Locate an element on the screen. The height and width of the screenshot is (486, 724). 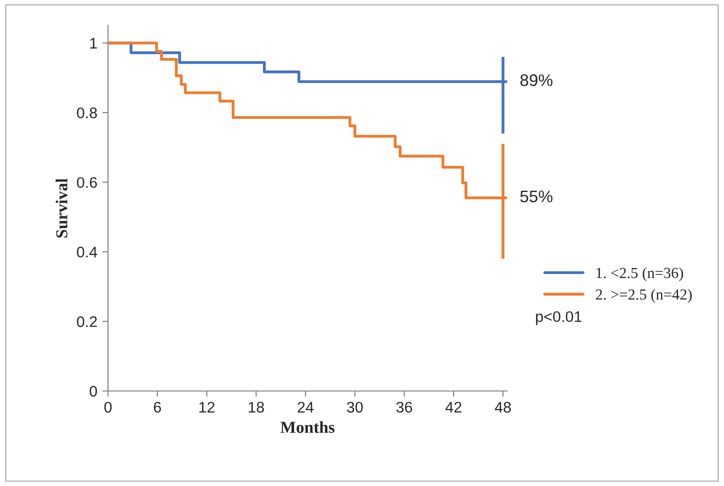
x-tick-label: 24 is located at coordinates (306, 407).